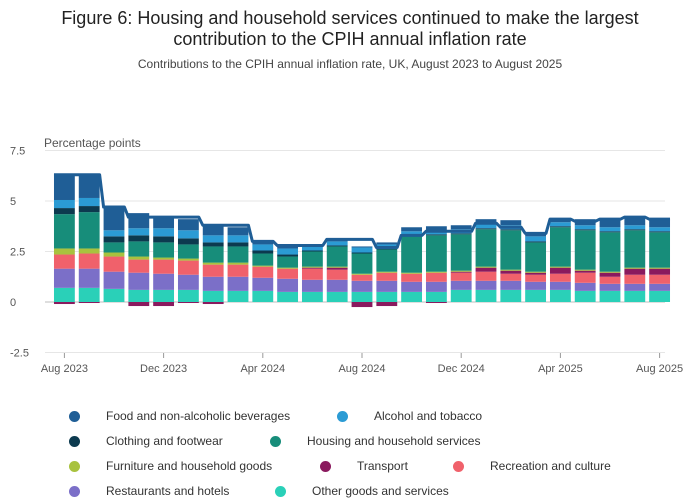 The height and width of the screenshot is (502, 700). What do you see at coordinates (163, 369) in the screenshot?
I see `x-tick-label: Dec 2023` at bounding box center [163, 369].